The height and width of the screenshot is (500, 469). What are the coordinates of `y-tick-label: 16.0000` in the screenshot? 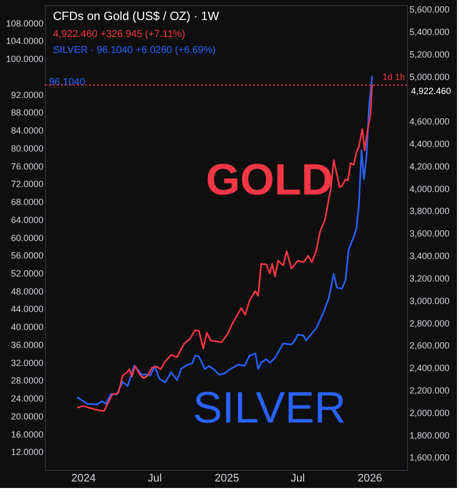 It's located at (27, 434).